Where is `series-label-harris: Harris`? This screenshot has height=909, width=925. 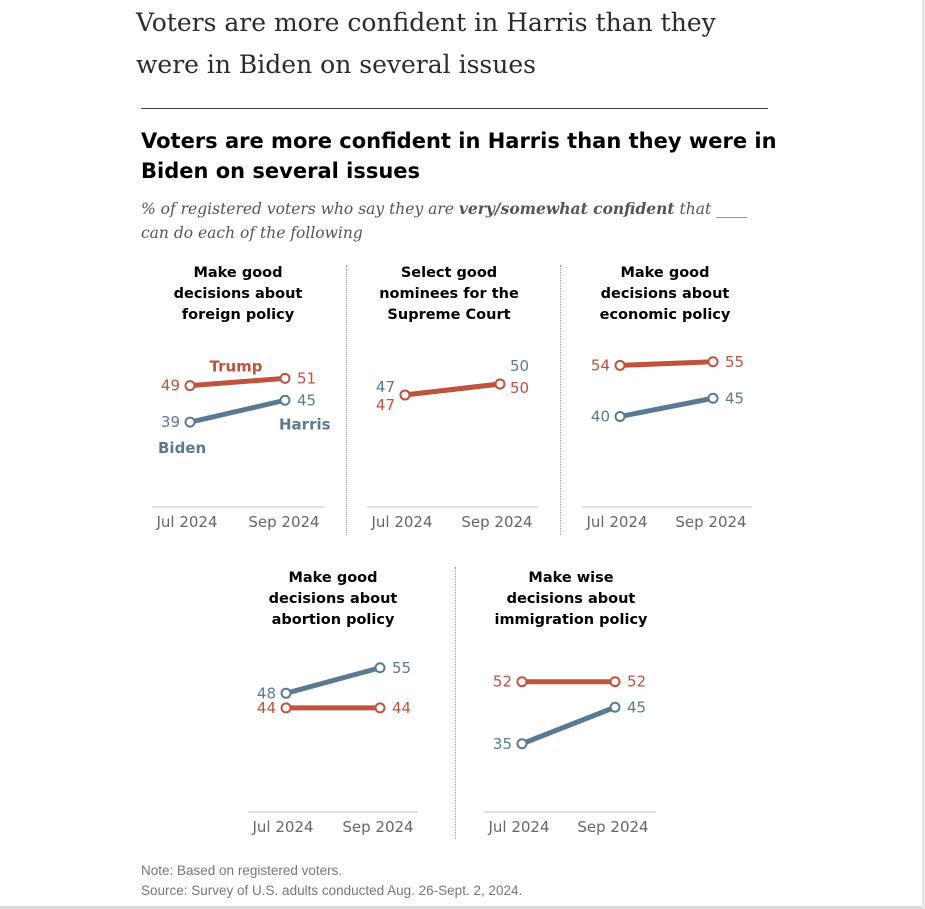 series-label-harris: Harris is located at coordinates (305, 424).